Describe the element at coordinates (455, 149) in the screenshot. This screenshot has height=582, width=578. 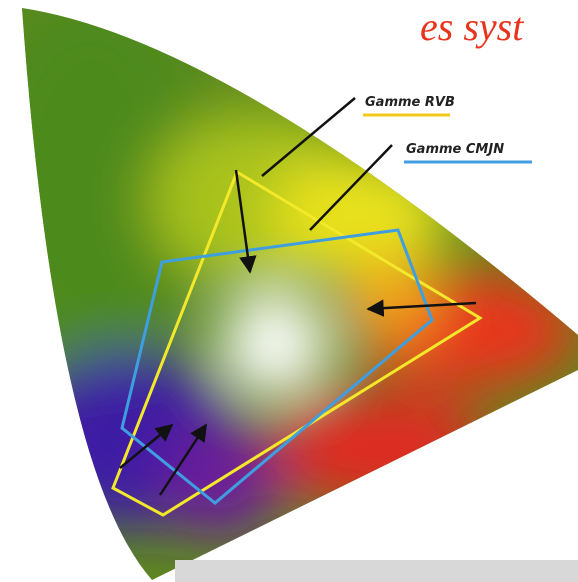
I see `label-cmjn: Gamme CMJN` at that location.